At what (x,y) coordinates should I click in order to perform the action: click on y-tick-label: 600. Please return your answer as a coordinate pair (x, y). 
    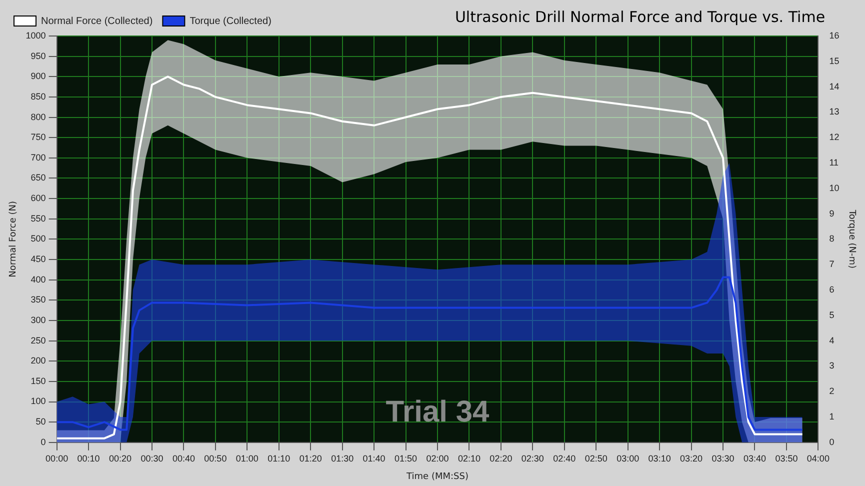
    Looking at the image, I should click on (38, 198).